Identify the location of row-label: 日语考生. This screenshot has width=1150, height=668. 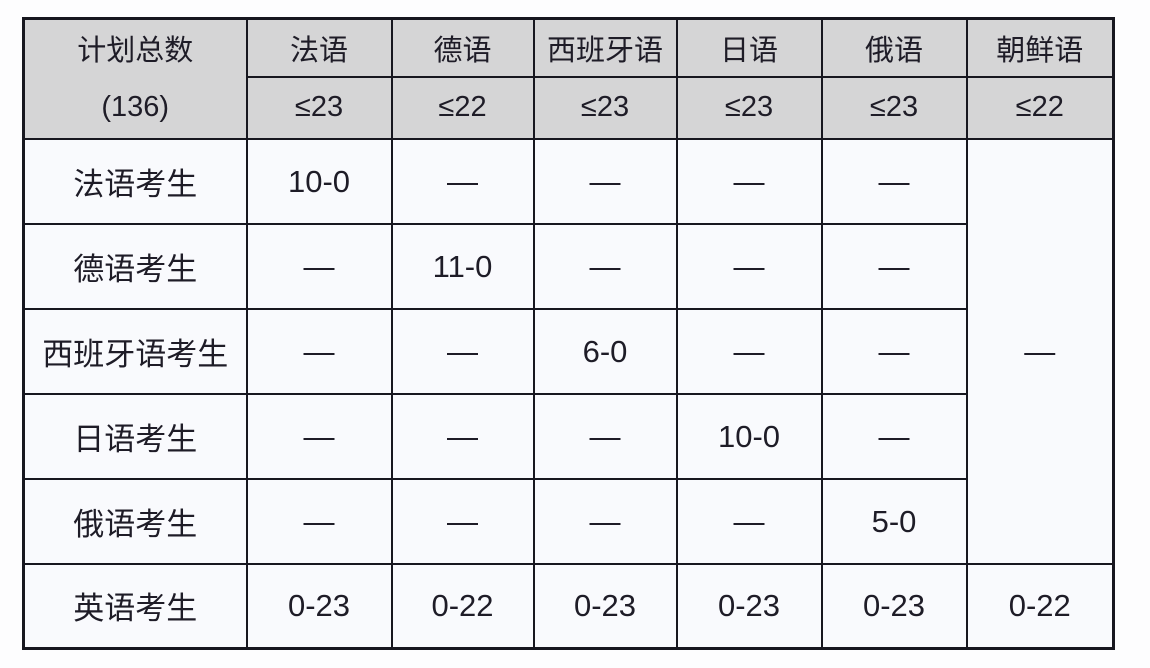
(135, 436).